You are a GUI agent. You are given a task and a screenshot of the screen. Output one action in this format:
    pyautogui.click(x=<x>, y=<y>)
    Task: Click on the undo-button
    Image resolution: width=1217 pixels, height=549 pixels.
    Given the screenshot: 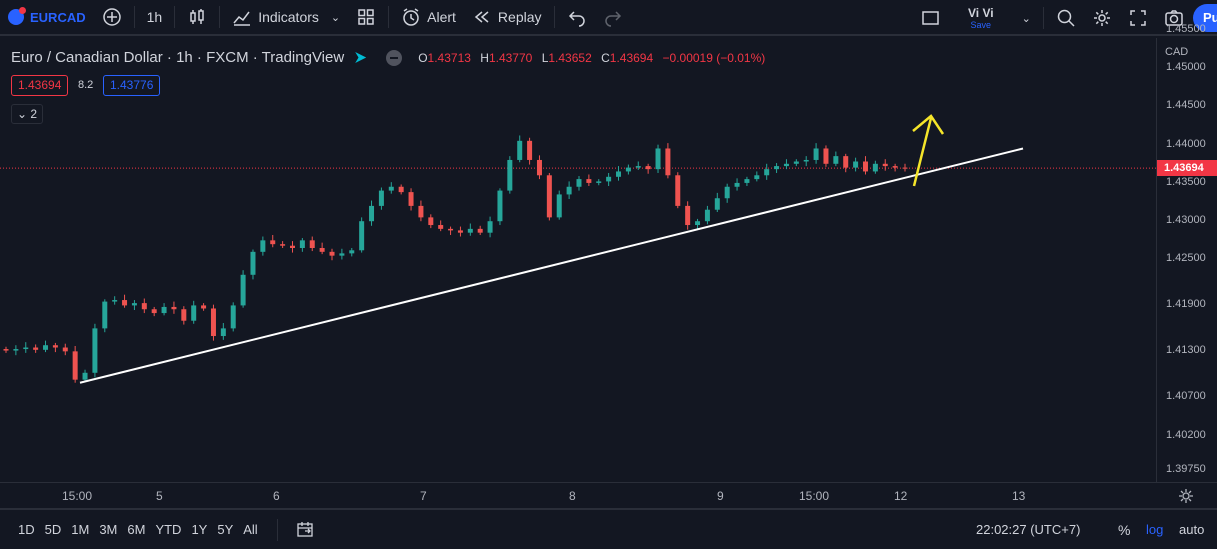 What is the action you would take?
    pyautogui.click(x=577, y=17)
    